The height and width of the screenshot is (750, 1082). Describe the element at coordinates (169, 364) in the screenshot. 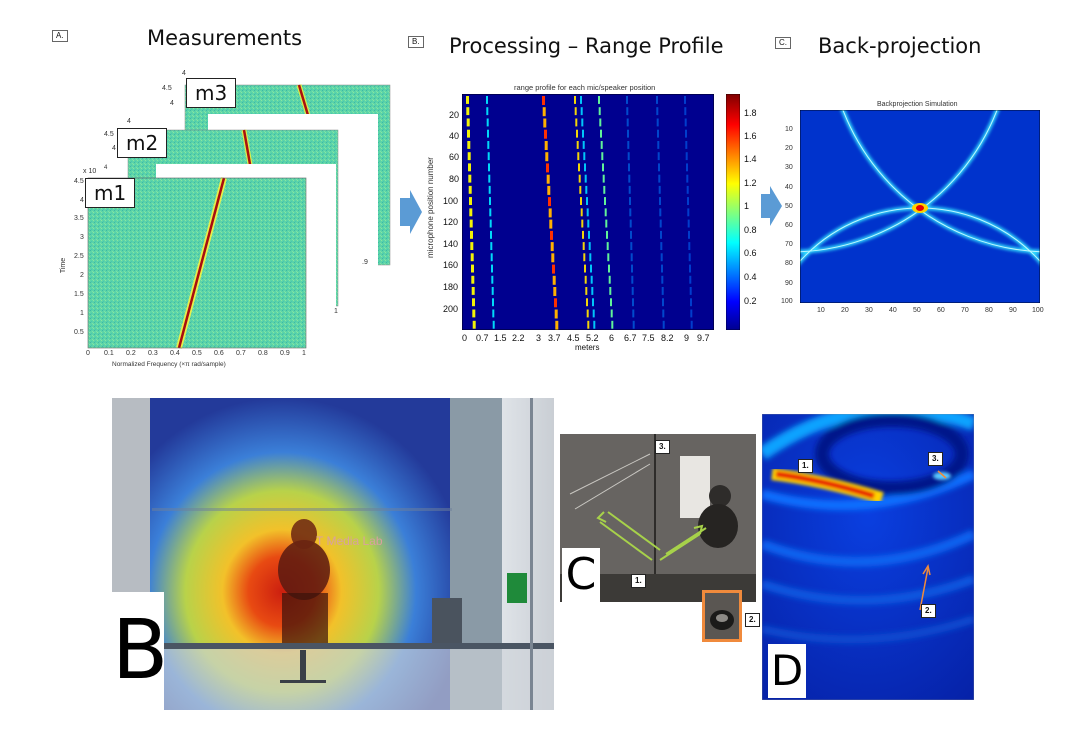

I see `m1-x-label: Normalized Frequency (×π rad/sample)` at that location.